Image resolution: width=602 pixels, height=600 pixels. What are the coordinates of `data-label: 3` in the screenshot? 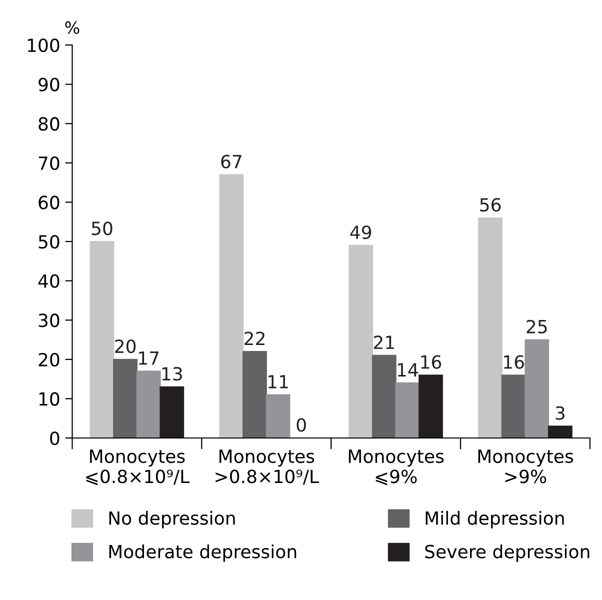 It's located at (560, 413).